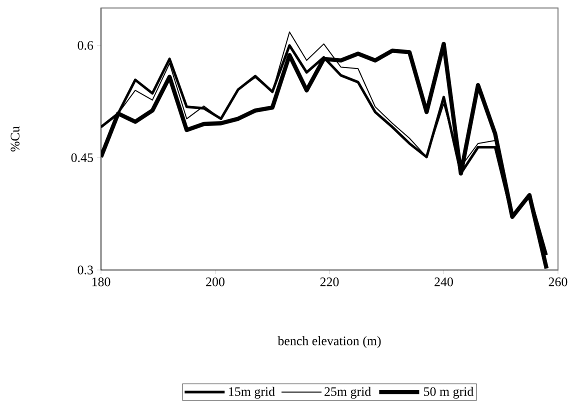 Image resolution: width=579 pixels, height=416 pixels. I want to click on y-tick-label: 0.6, so click(86, 45).